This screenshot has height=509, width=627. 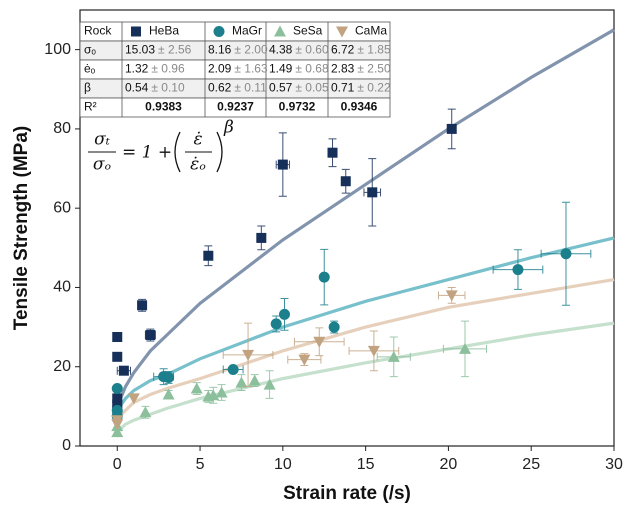 I want to click on table-cell: 15.03 ± 2.56, so click(x=158, y=50).